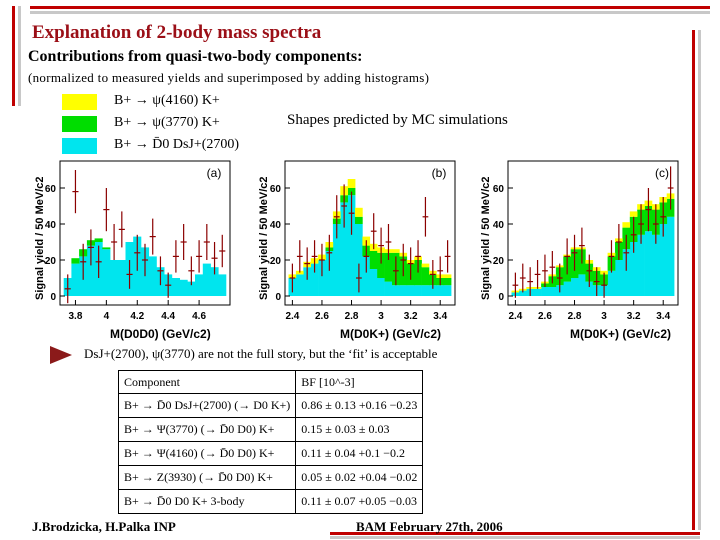 Image resolution: width=720 pixels, height=540 pixels. Describe the element at coordinates (160, 334) in the screenshot. I see `chart-a-xlabel: M(D0D0) (GeV/c2)` at that location.